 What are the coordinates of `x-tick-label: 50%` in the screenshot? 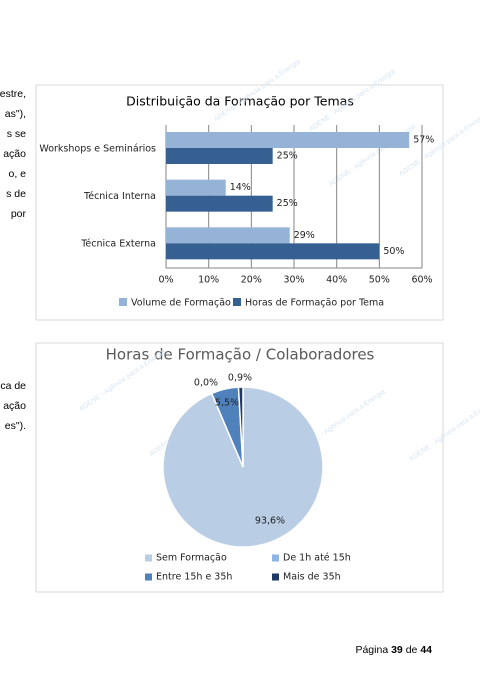 It's located at (379, 280).